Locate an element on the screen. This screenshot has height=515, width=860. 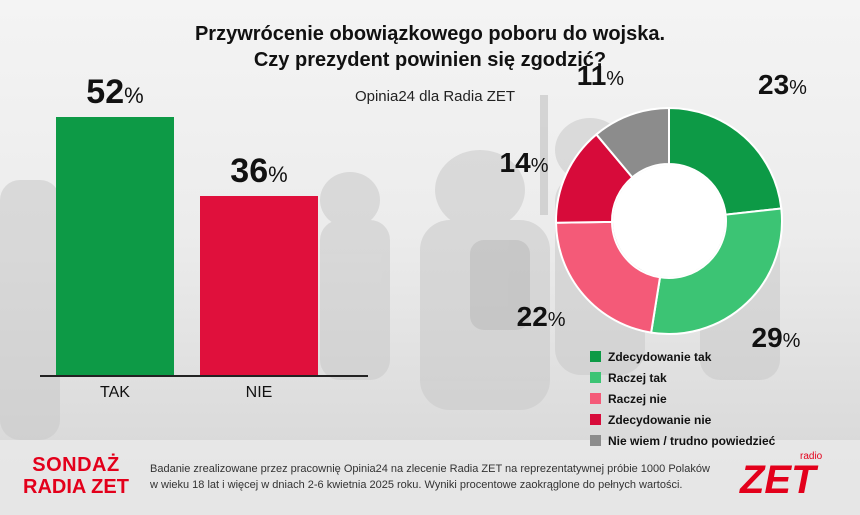
donut-value-label-raczej-nie: 22% is located at coordinates (541, 317).